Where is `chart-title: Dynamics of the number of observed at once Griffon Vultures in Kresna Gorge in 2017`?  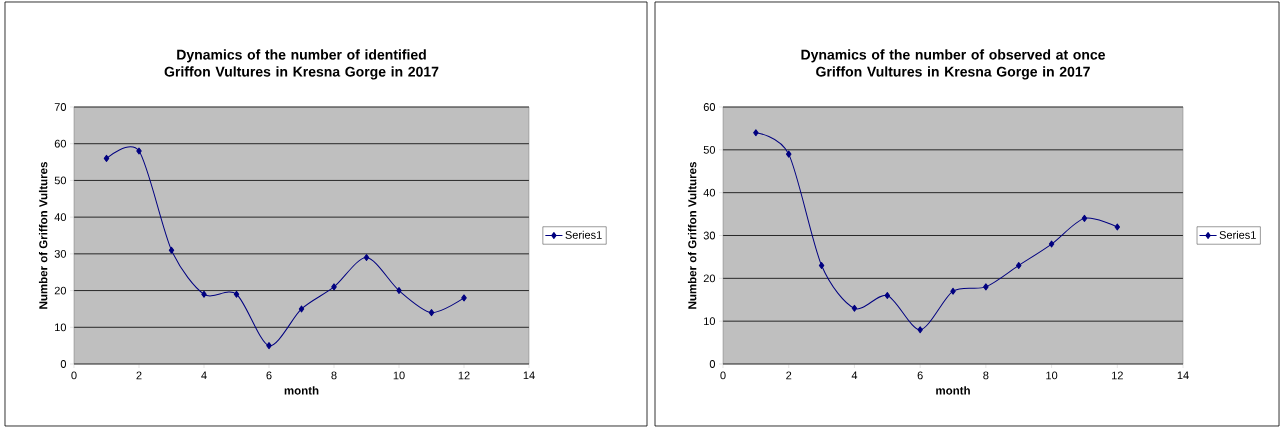
chart-title: Dynamics of the number of observed at once Griffon Vultures in Kresna Gorge in 2017 is located at coordinates (953, 64).